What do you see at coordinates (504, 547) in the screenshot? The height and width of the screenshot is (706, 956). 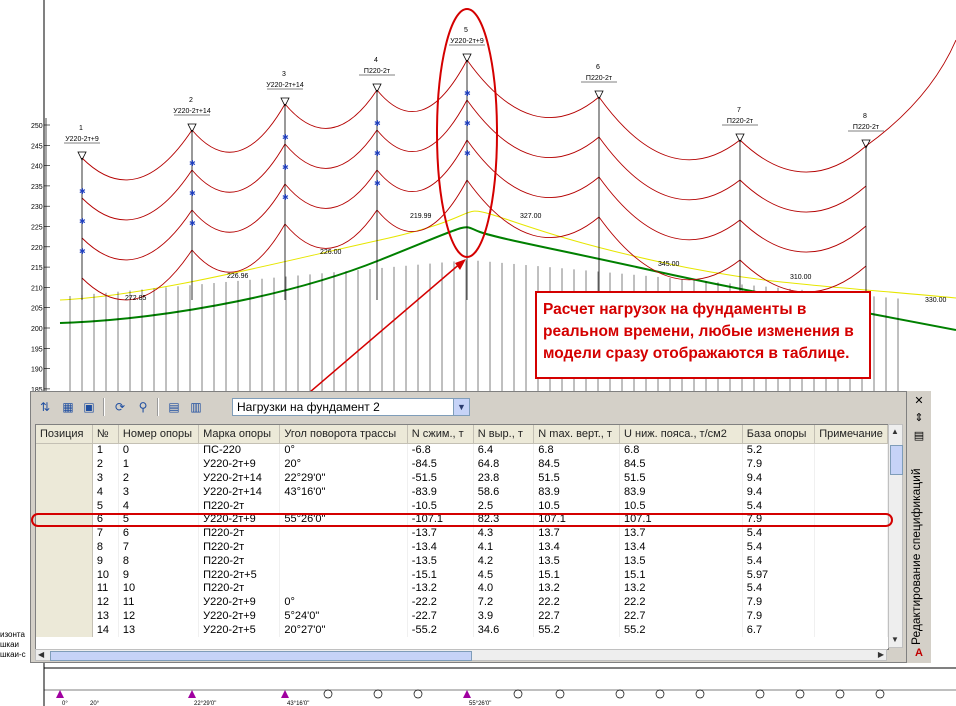 I see `table-cell: 4.1` at bounding box center [504, 547].